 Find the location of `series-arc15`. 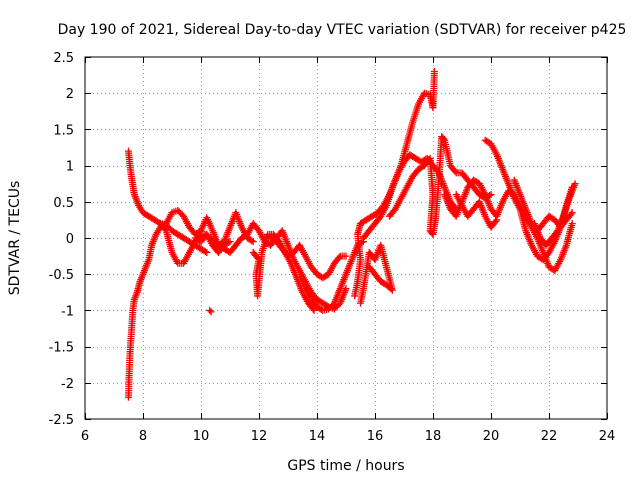

series-arc15 is located at coordinates (528, 200).